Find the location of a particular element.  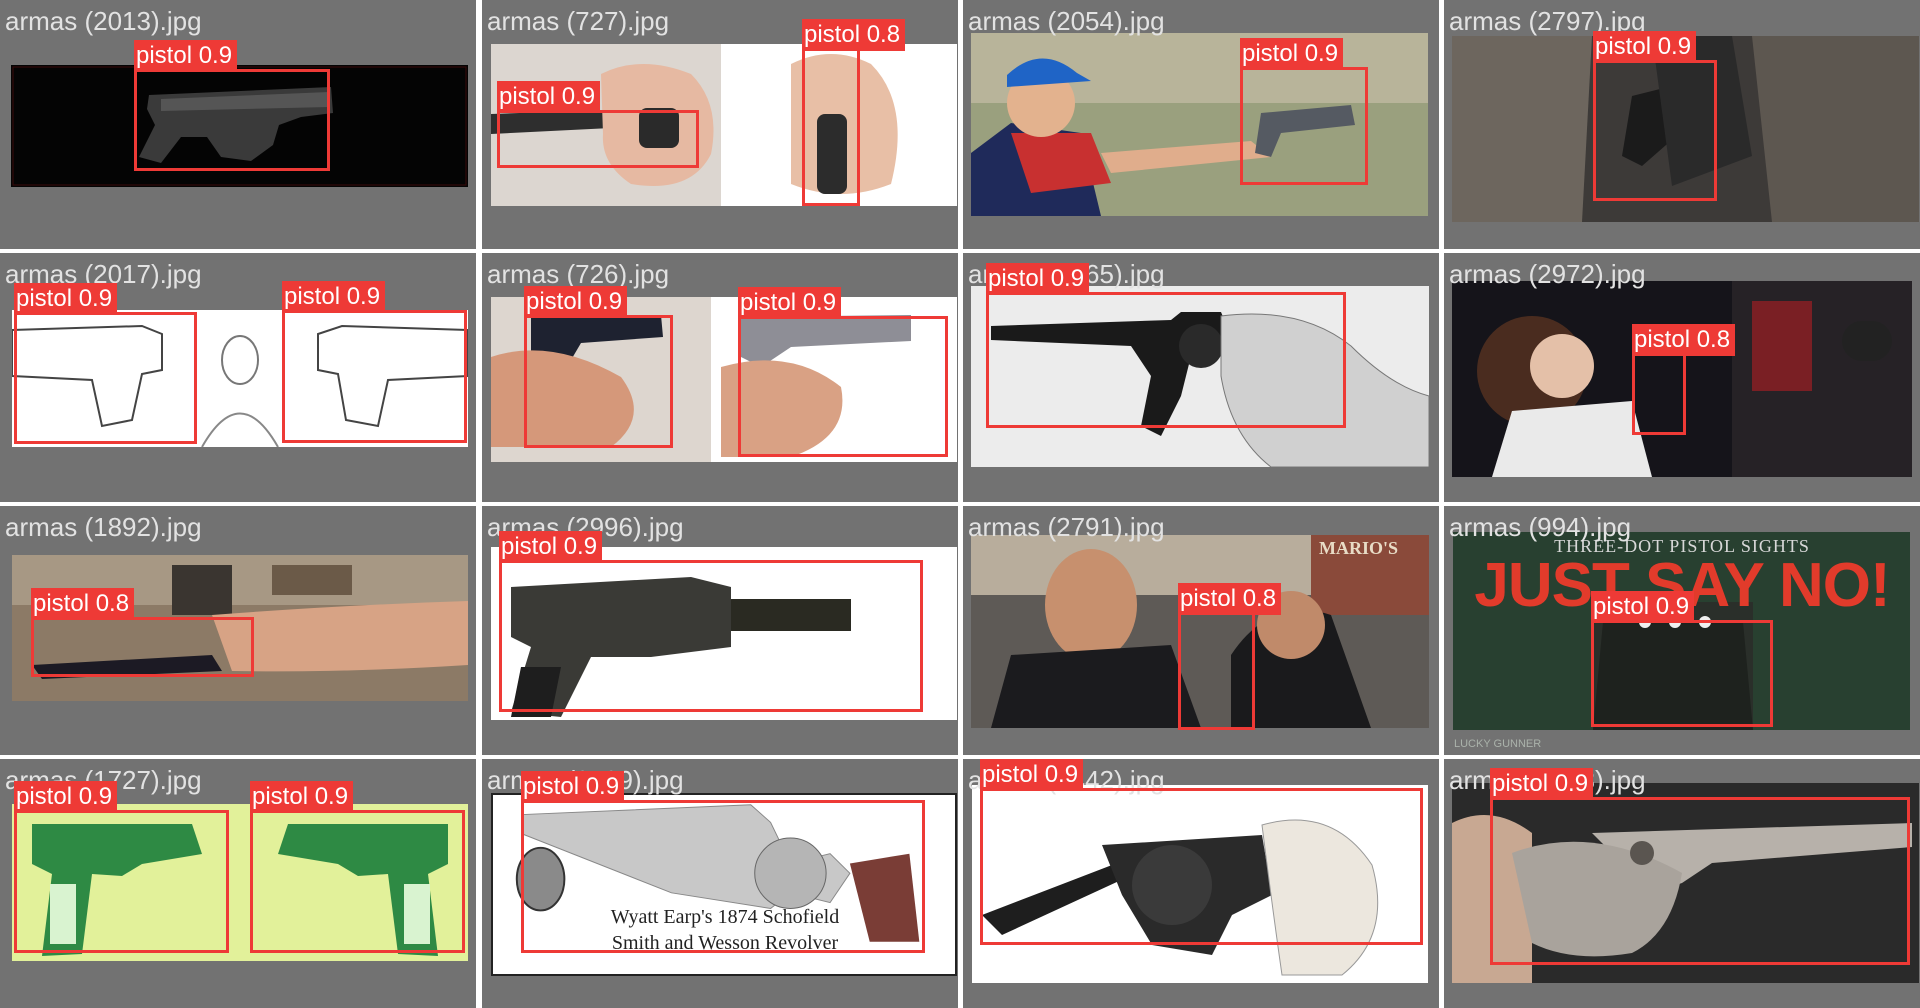

watermark-text: LUCKY GUNNER is located at coordinates (1498, 744).